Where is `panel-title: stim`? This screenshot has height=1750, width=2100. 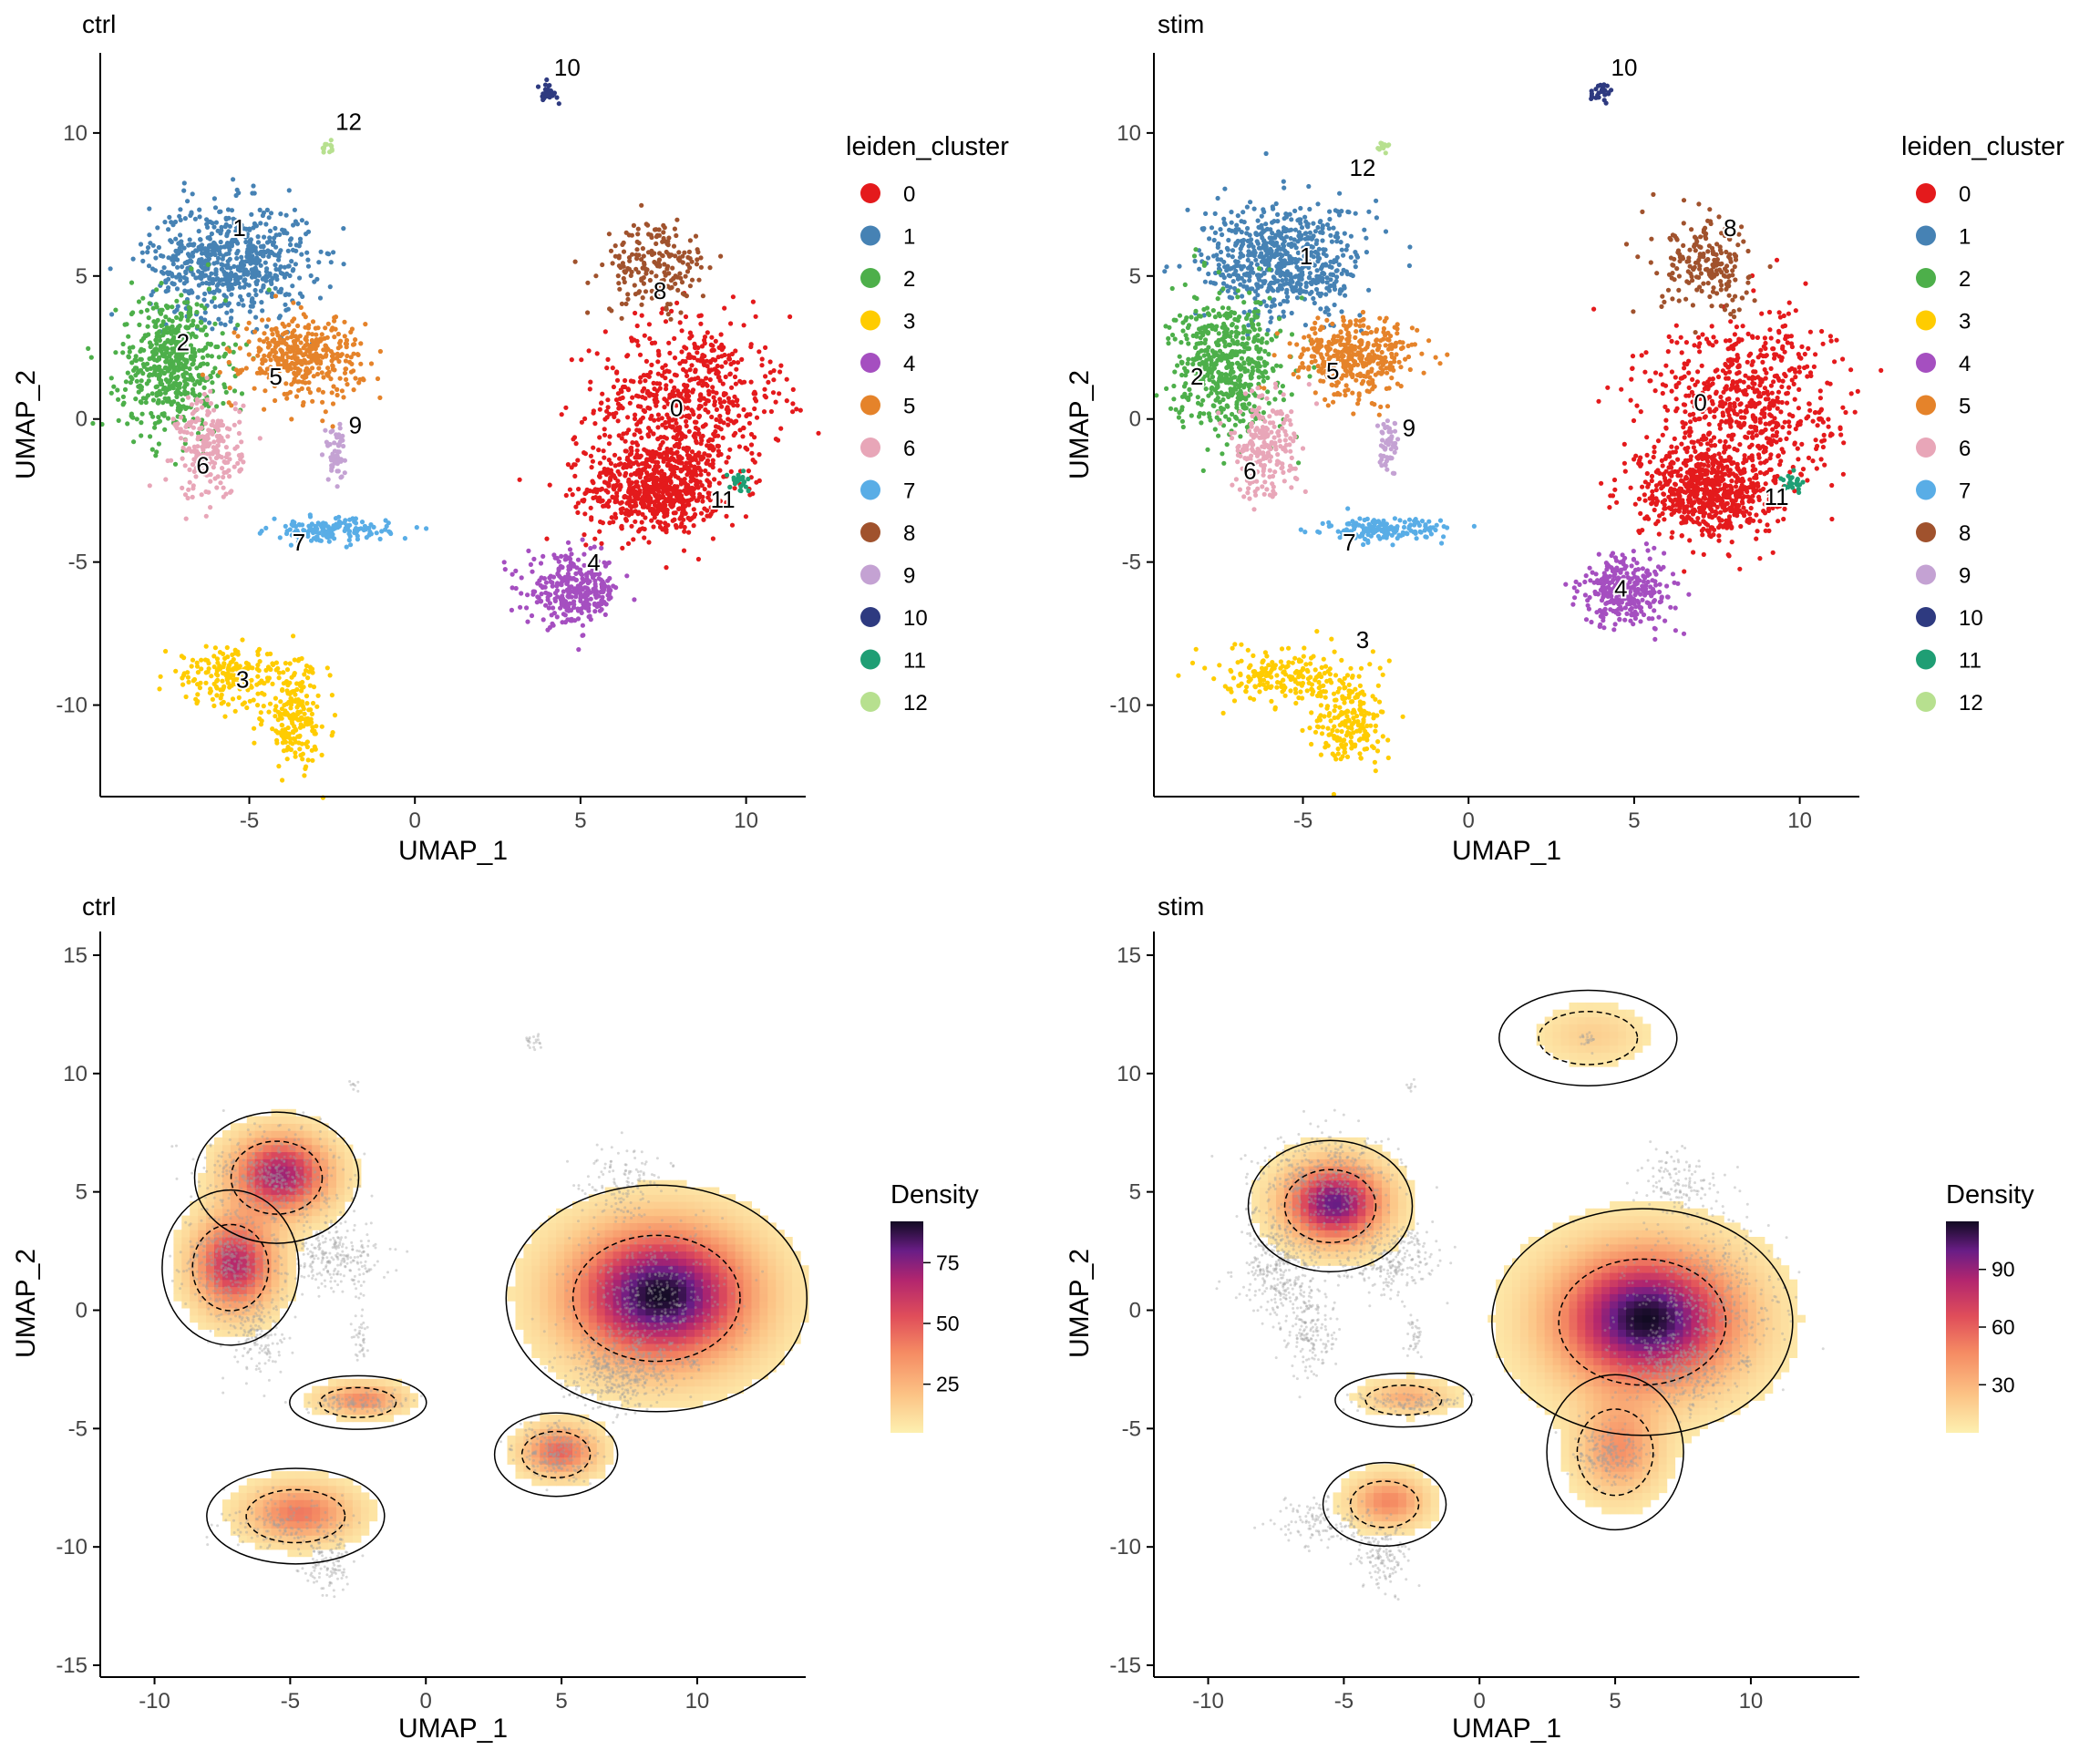 panel-title: stim is located at coordinates (1181, 24).